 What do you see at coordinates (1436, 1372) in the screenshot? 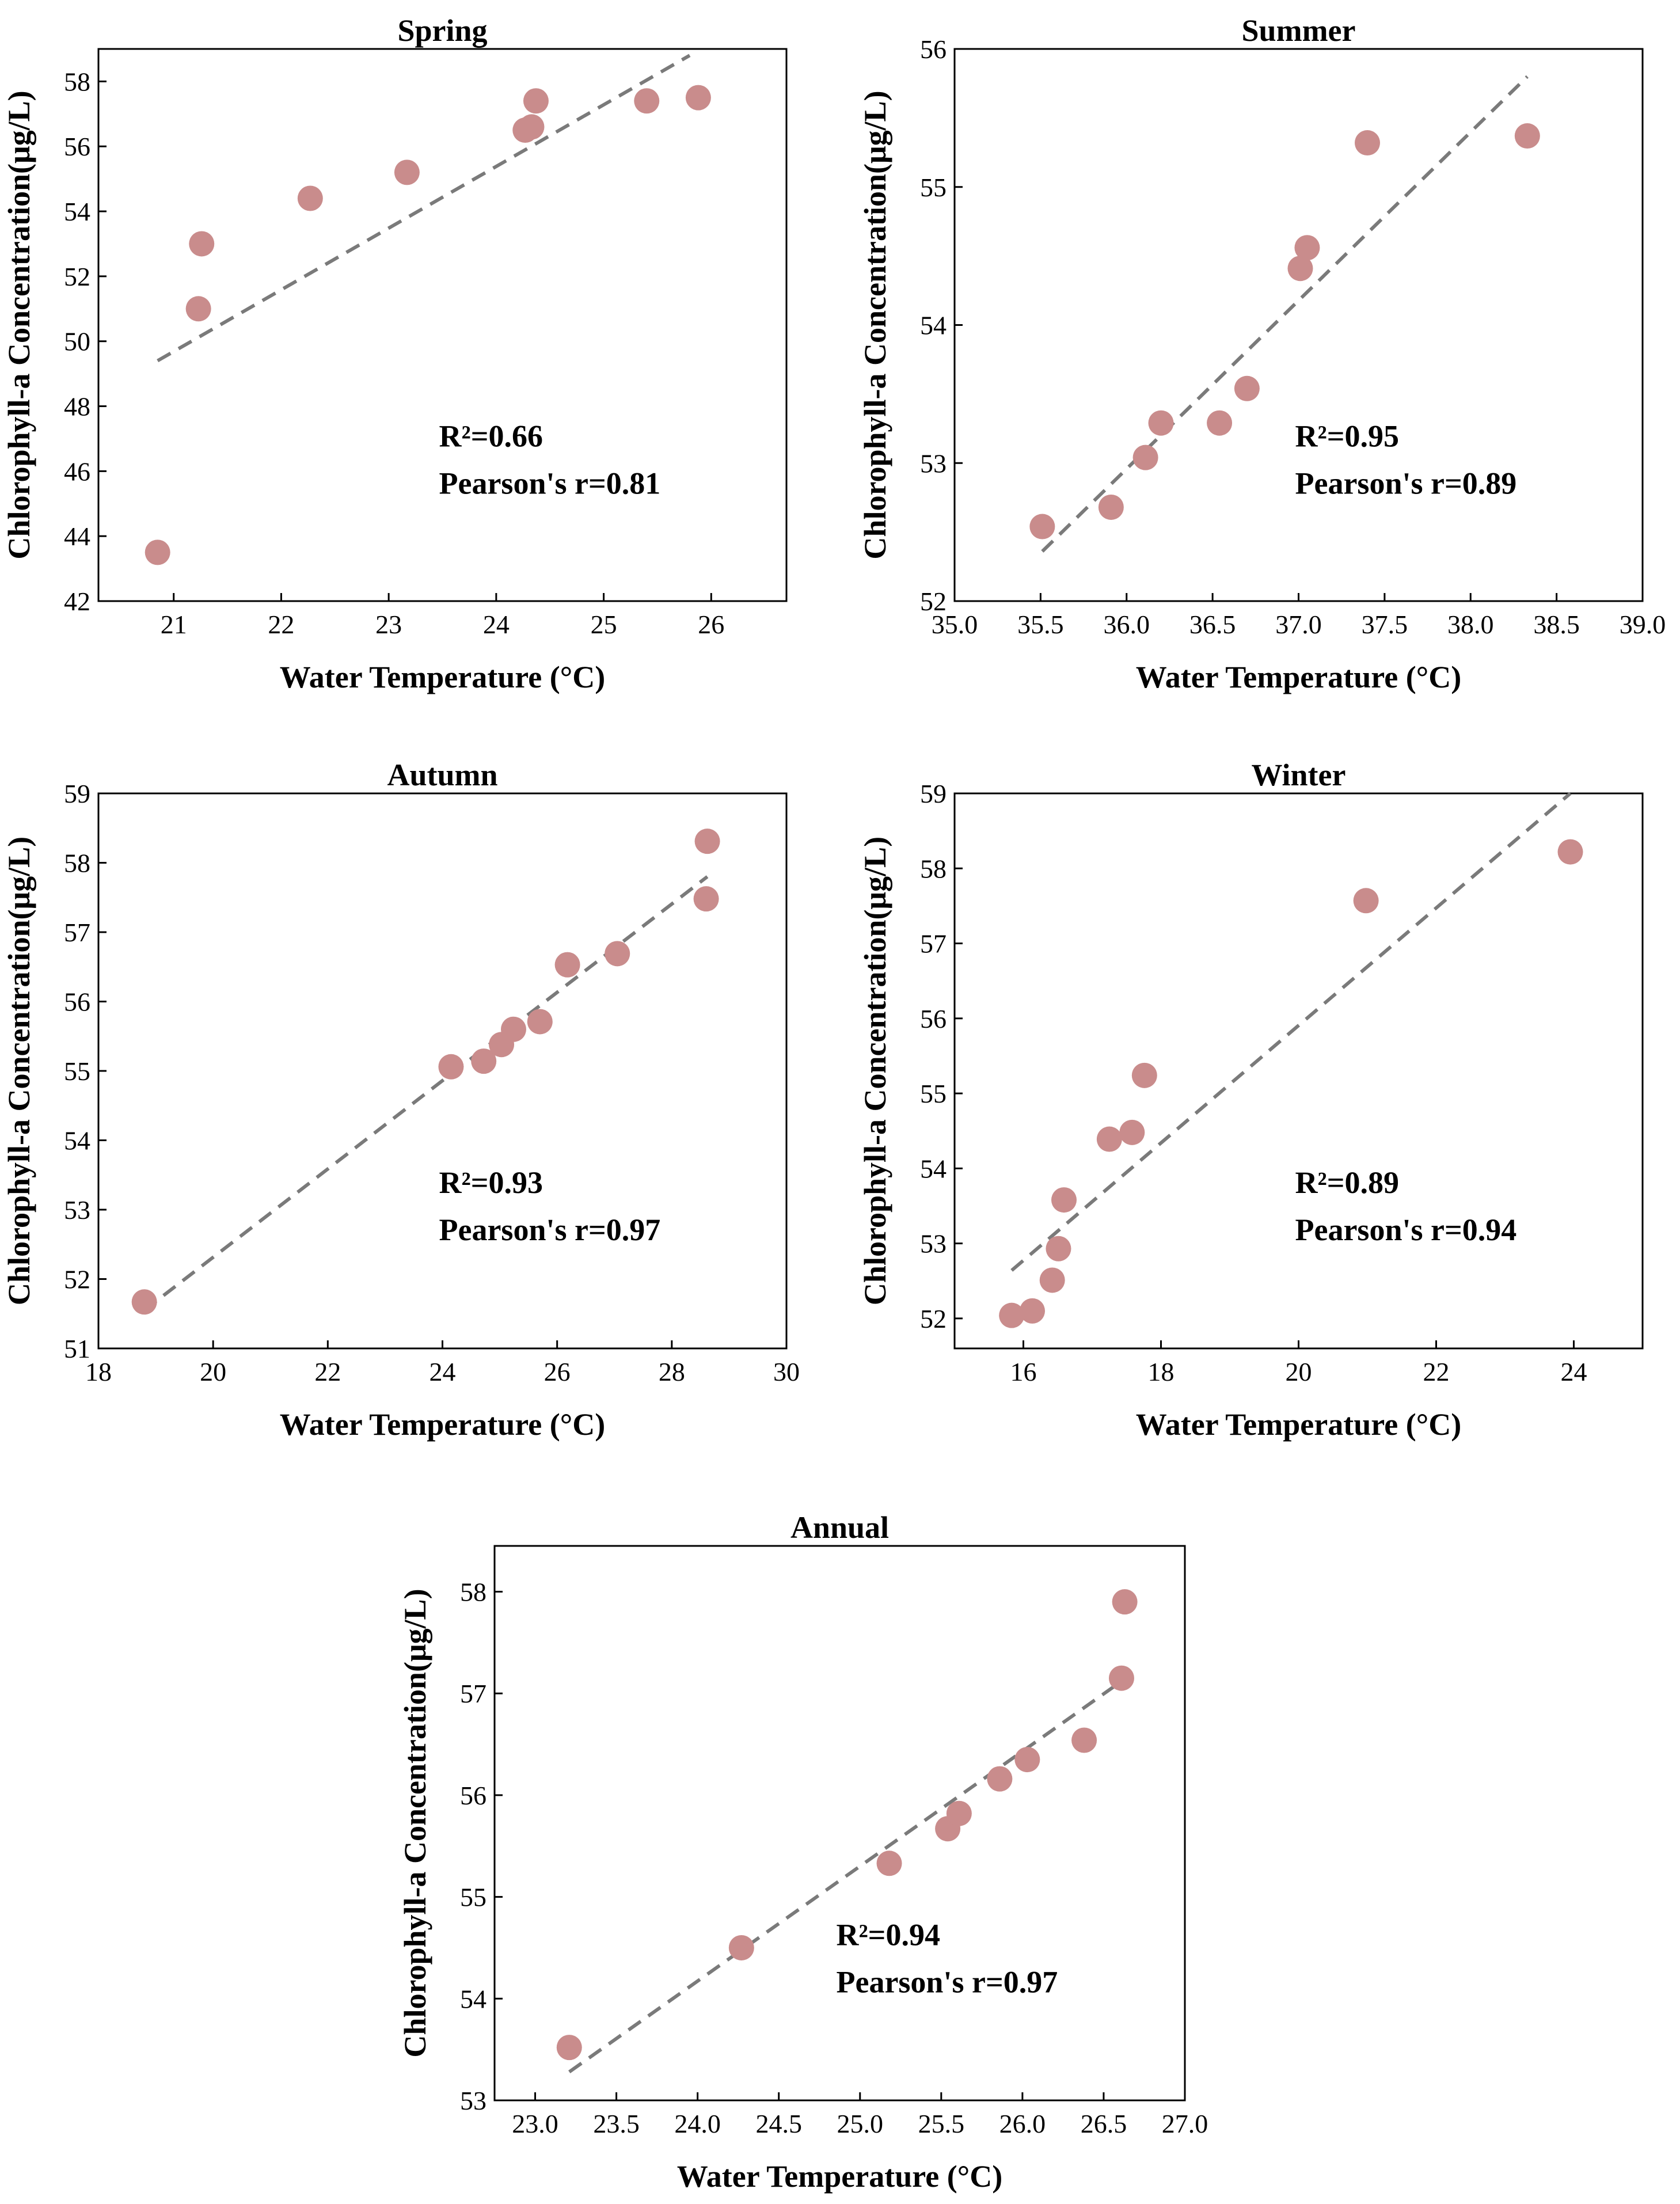
I see `x-tick-label: 22` at bounding box center [1436, 1372].